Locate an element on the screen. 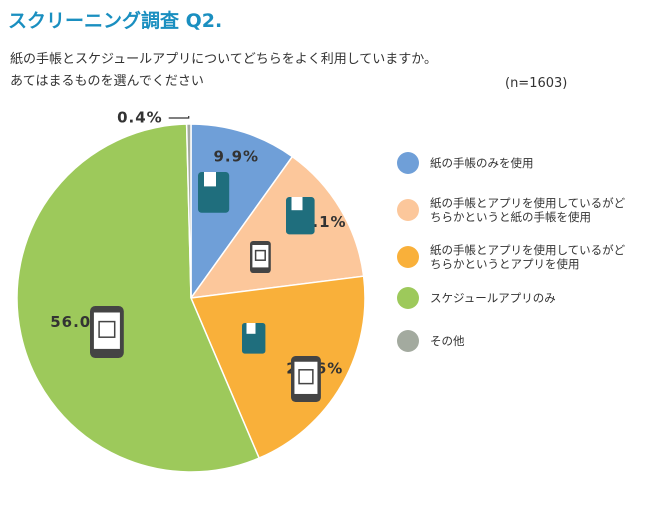 This screenshot has height=510, width=650. subtitle: あてはまるものを選んでください is located at coordinates (107, 81).